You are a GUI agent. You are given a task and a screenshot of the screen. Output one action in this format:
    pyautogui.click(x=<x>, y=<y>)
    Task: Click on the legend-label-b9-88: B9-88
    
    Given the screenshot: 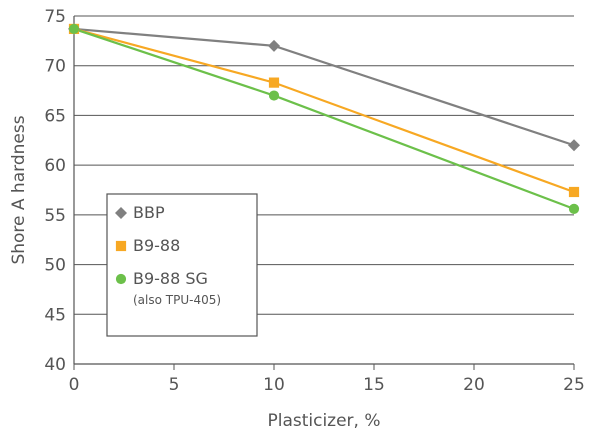 What is the action you would take?
    pyautogui.click(x=156, y=245)
    